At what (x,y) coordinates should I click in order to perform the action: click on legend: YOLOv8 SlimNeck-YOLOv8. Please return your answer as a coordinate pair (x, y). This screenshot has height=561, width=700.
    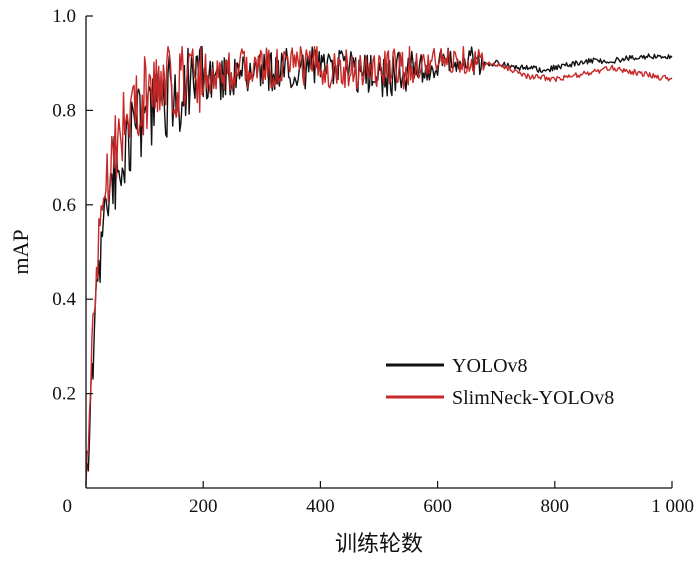
    Looking at the image, I should click on (500, 382).